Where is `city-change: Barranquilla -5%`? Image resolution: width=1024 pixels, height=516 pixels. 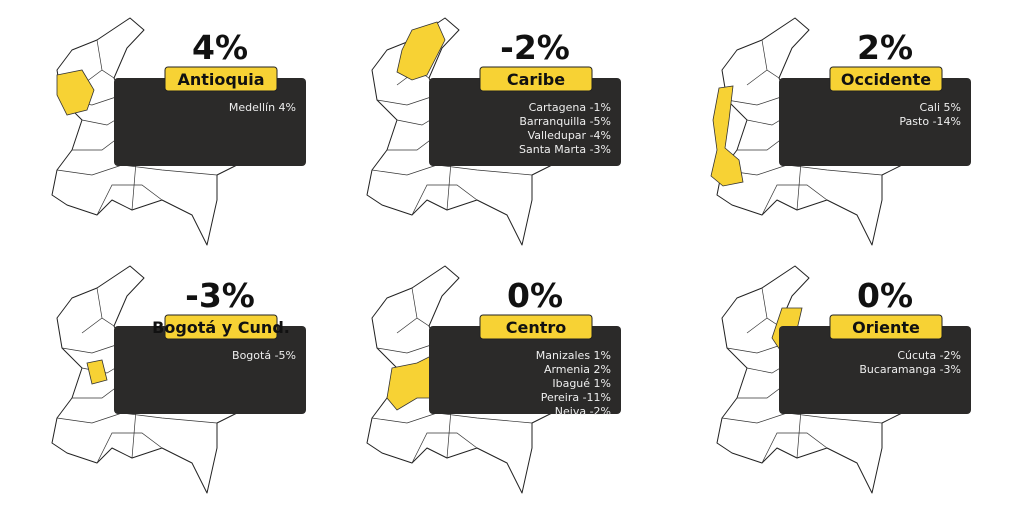
city-change: Barranquilla -5% is located at coordinates (565, 121).